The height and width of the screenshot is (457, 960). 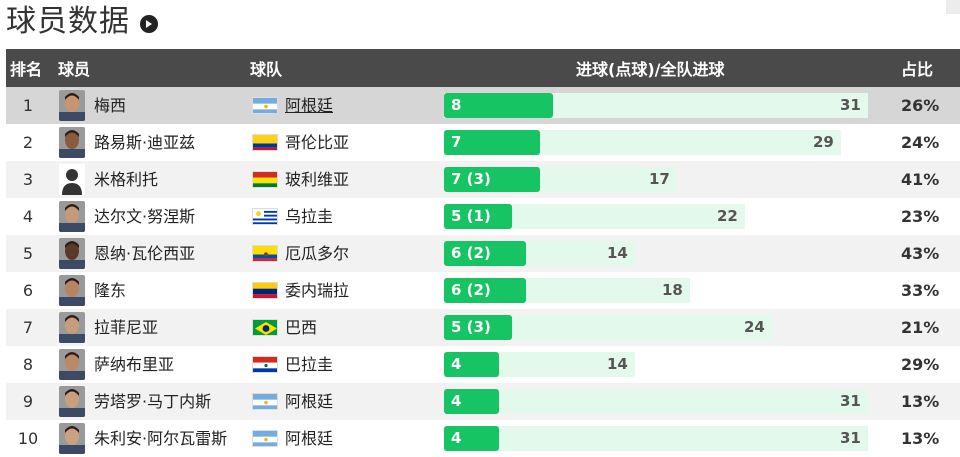 What do you see at coordinates (492, 142) in the screenshot?
I see `player-goals-bar: 7` at bounding box center [492, 142].